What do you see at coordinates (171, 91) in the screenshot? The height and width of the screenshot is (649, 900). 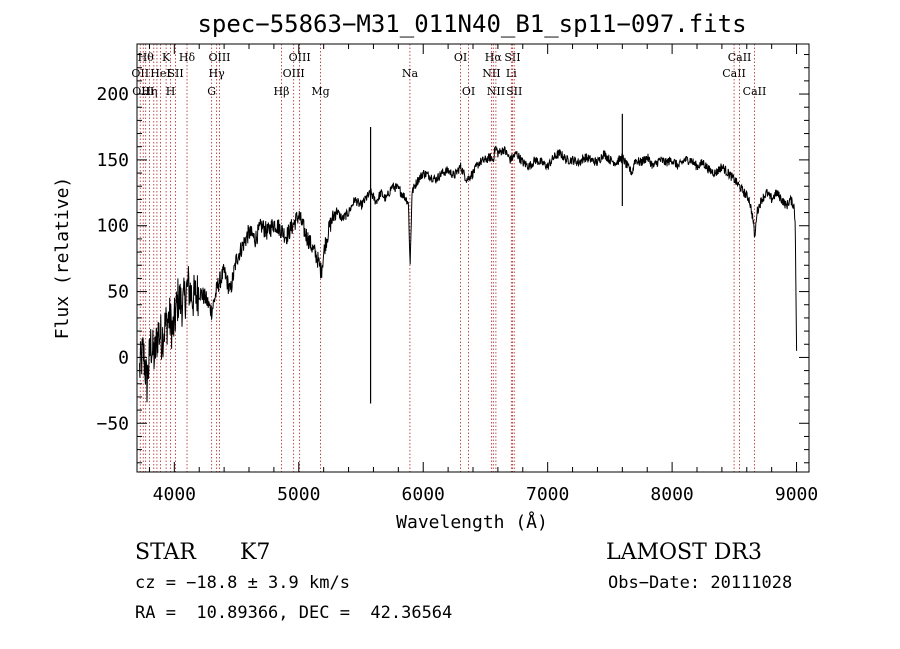 I see `line-marker-label: H` at bounding box center [171, 91].